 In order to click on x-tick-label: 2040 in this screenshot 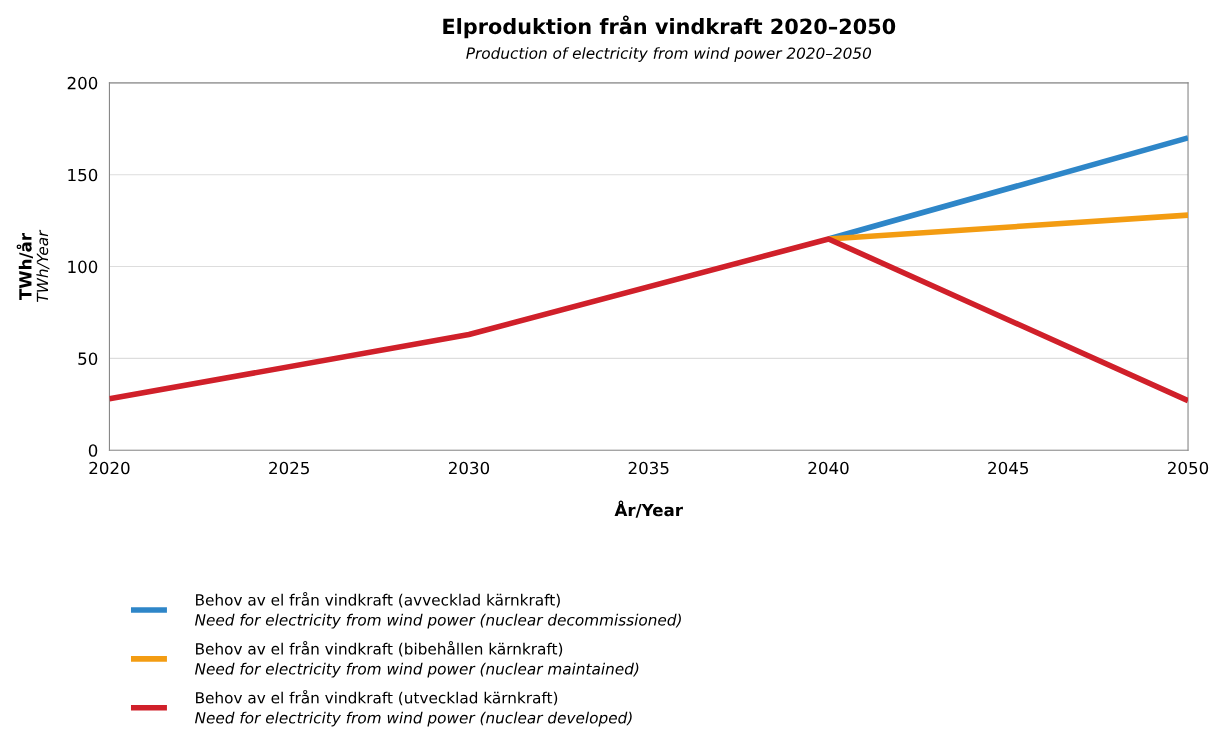, I will do `click(828, 468)`.